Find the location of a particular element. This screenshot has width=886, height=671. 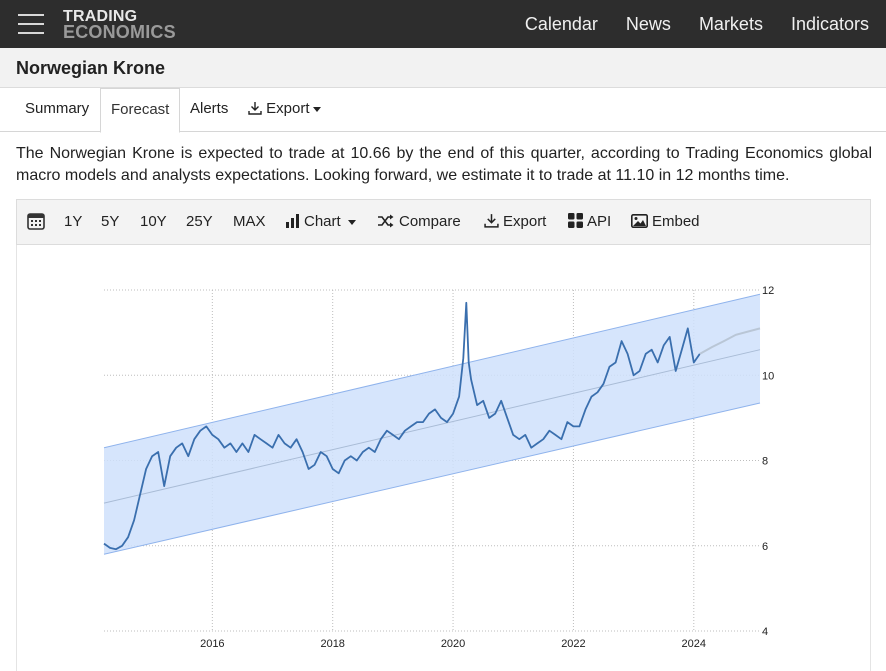

compare-button: Compare is located at coordinates (419, 222).